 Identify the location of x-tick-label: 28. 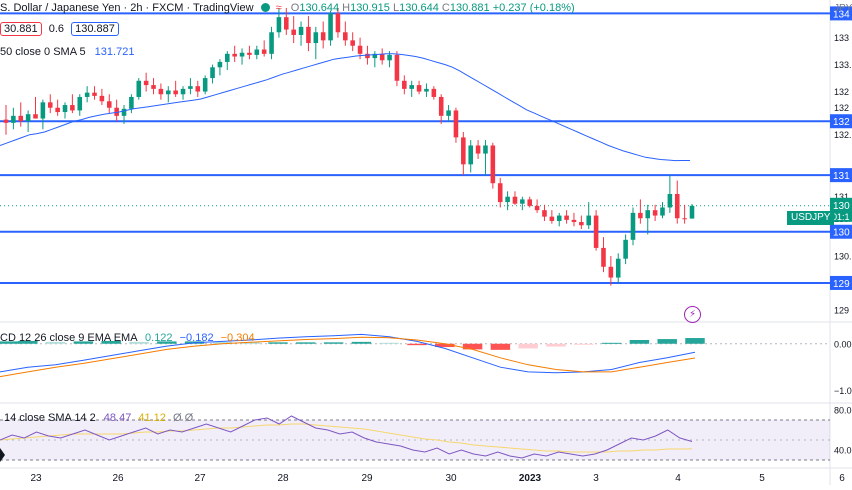
(283, 478).